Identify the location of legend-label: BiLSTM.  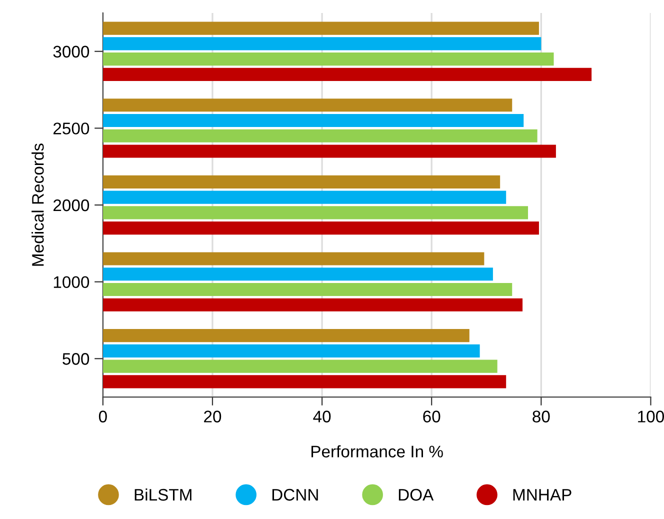
(163, 494).